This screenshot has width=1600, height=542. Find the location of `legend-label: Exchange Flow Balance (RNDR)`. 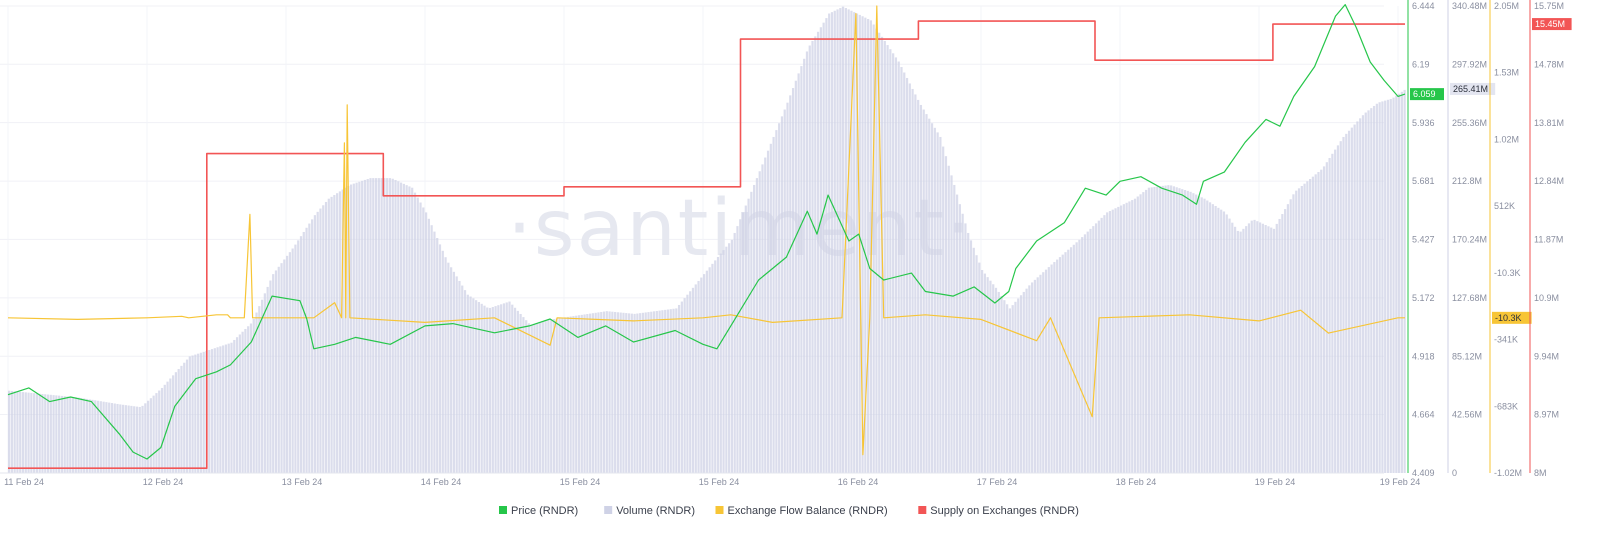

legend-label: Exchange Flow Balance (RNDR) is located at coordinates (808, 511).